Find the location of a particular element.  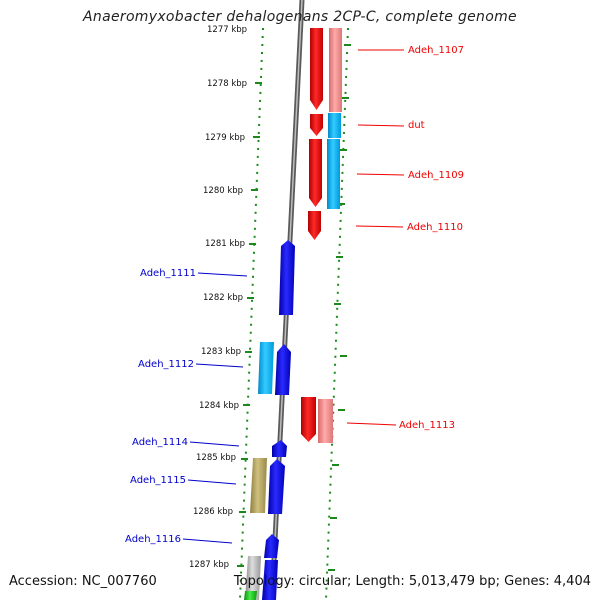

kbp-label: 1282 kbp is located at coordinates (223, 298).